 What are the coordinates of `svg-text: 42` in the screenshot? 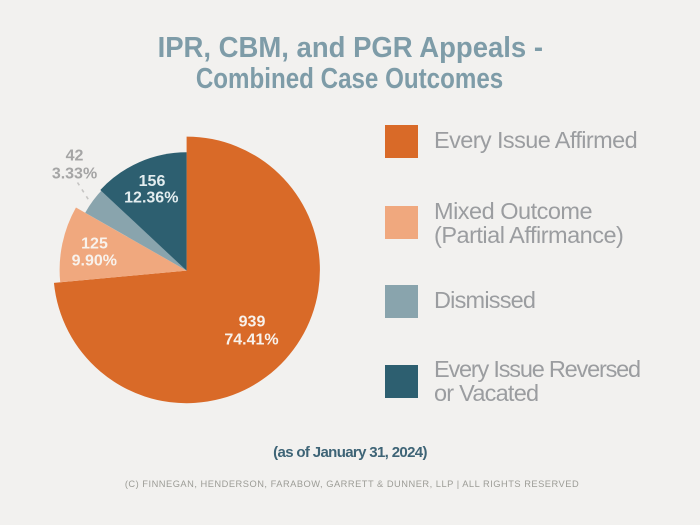 It's located at (75, 156).